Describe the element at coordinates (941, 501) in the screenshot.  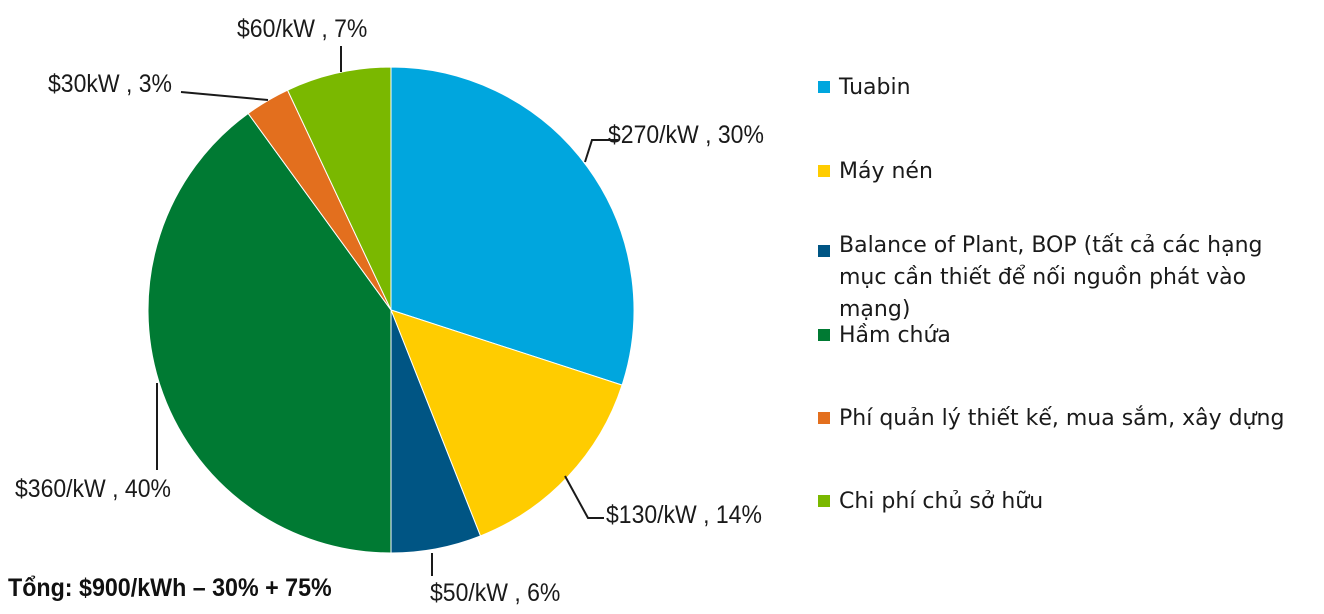
I see `legend-label: Chi phí chủ sở hữu` at that location.